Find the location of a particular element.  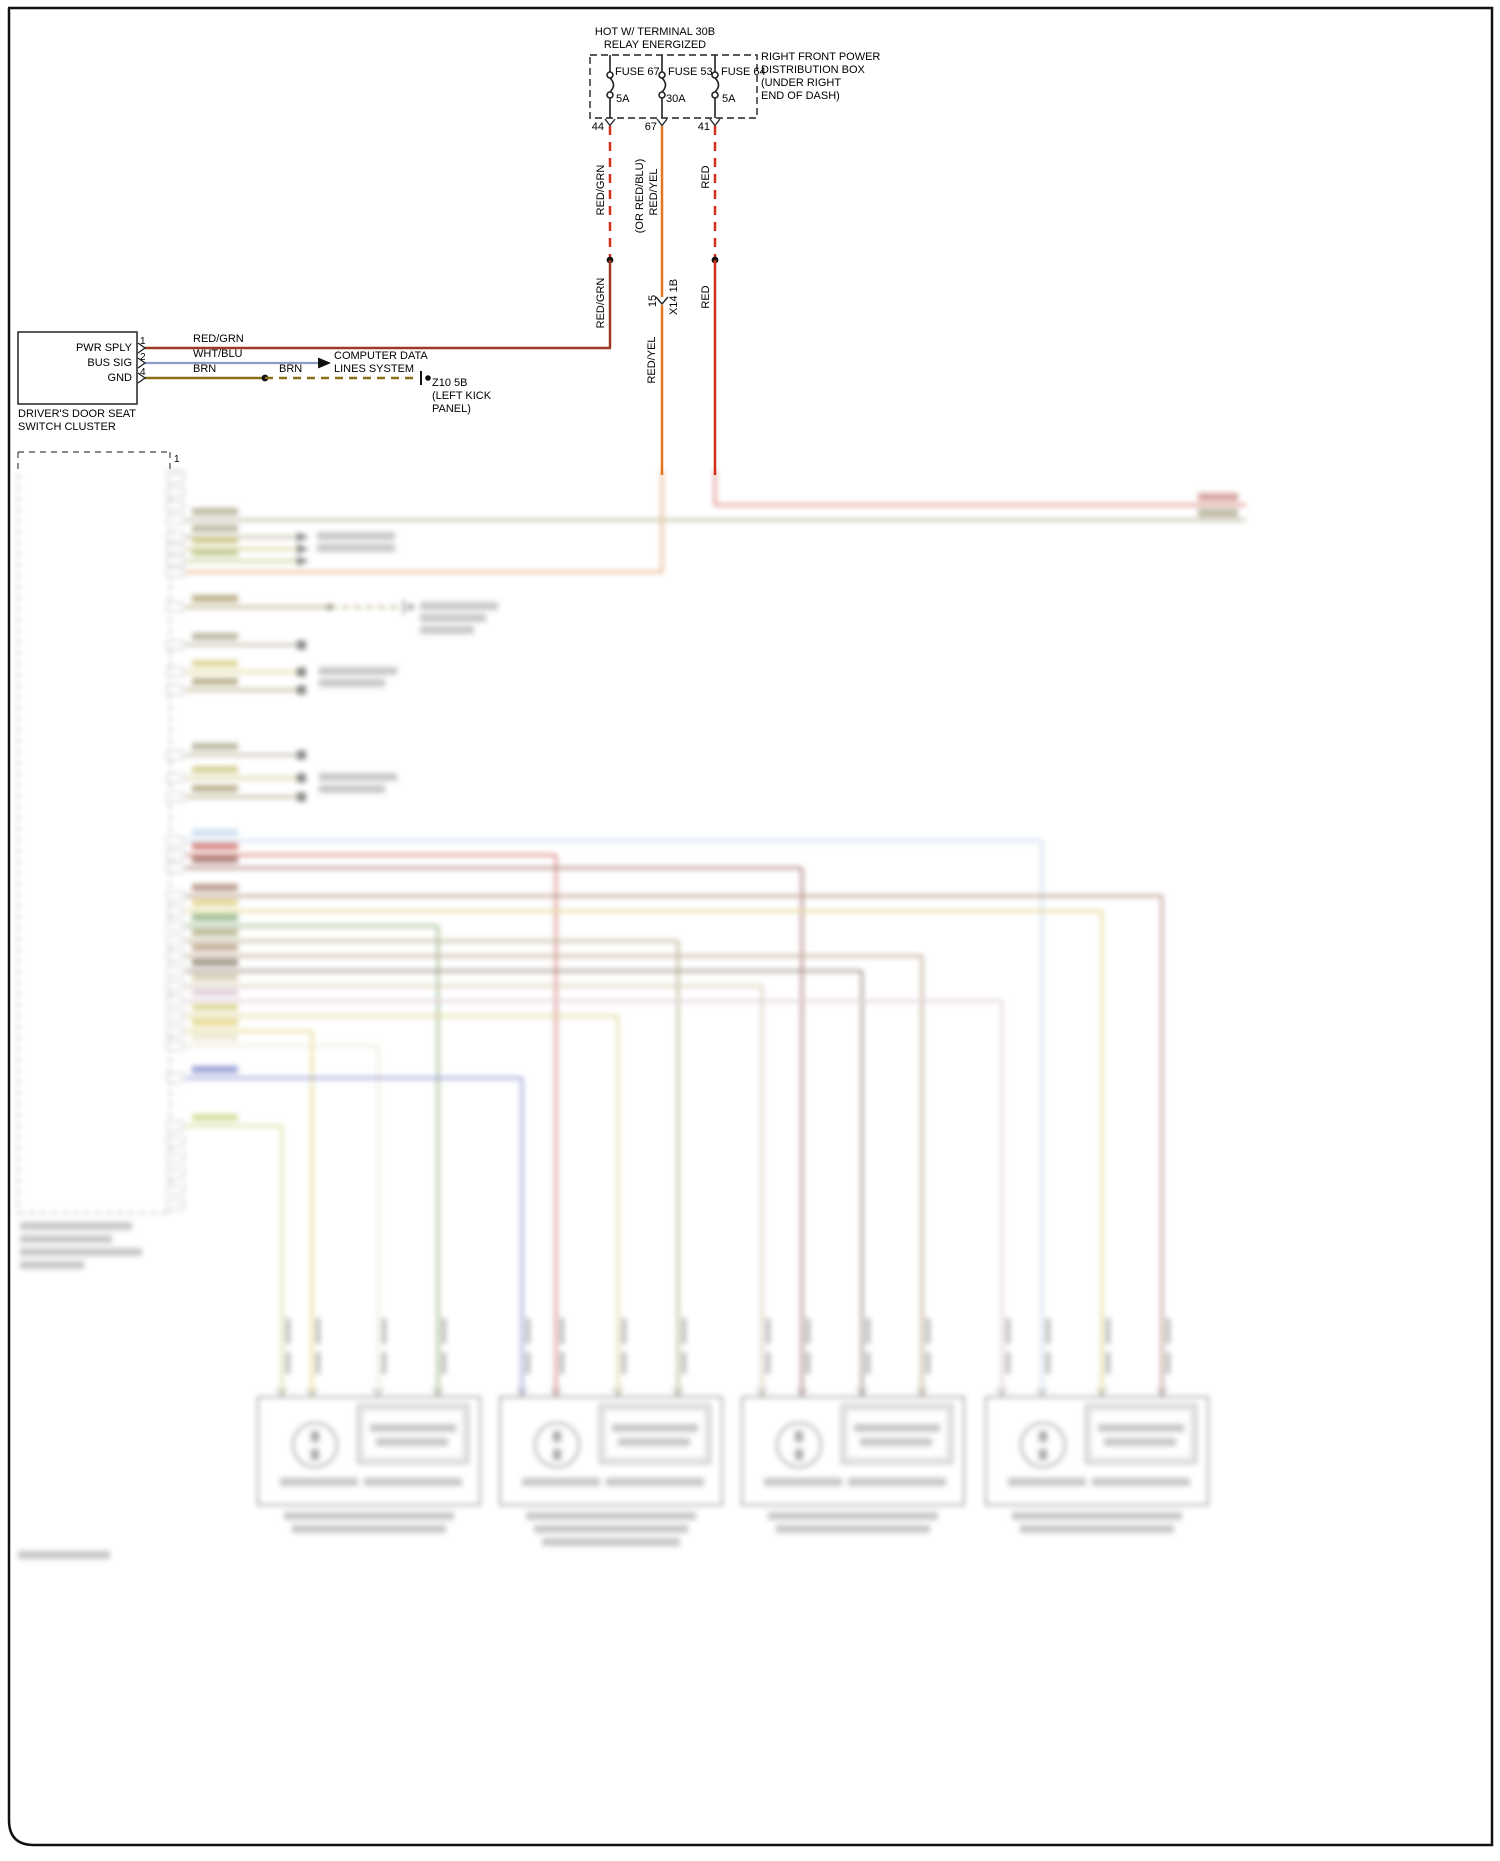

wire-label-red-yel-upper: RED/YEL is located at coordinates (654, 192).